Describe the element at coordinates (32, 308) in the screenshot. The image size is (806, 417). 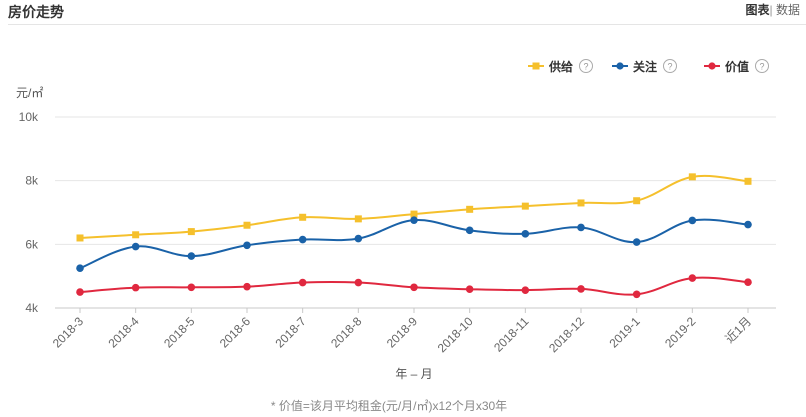
I see `y-tick-label: 4k` at that location.